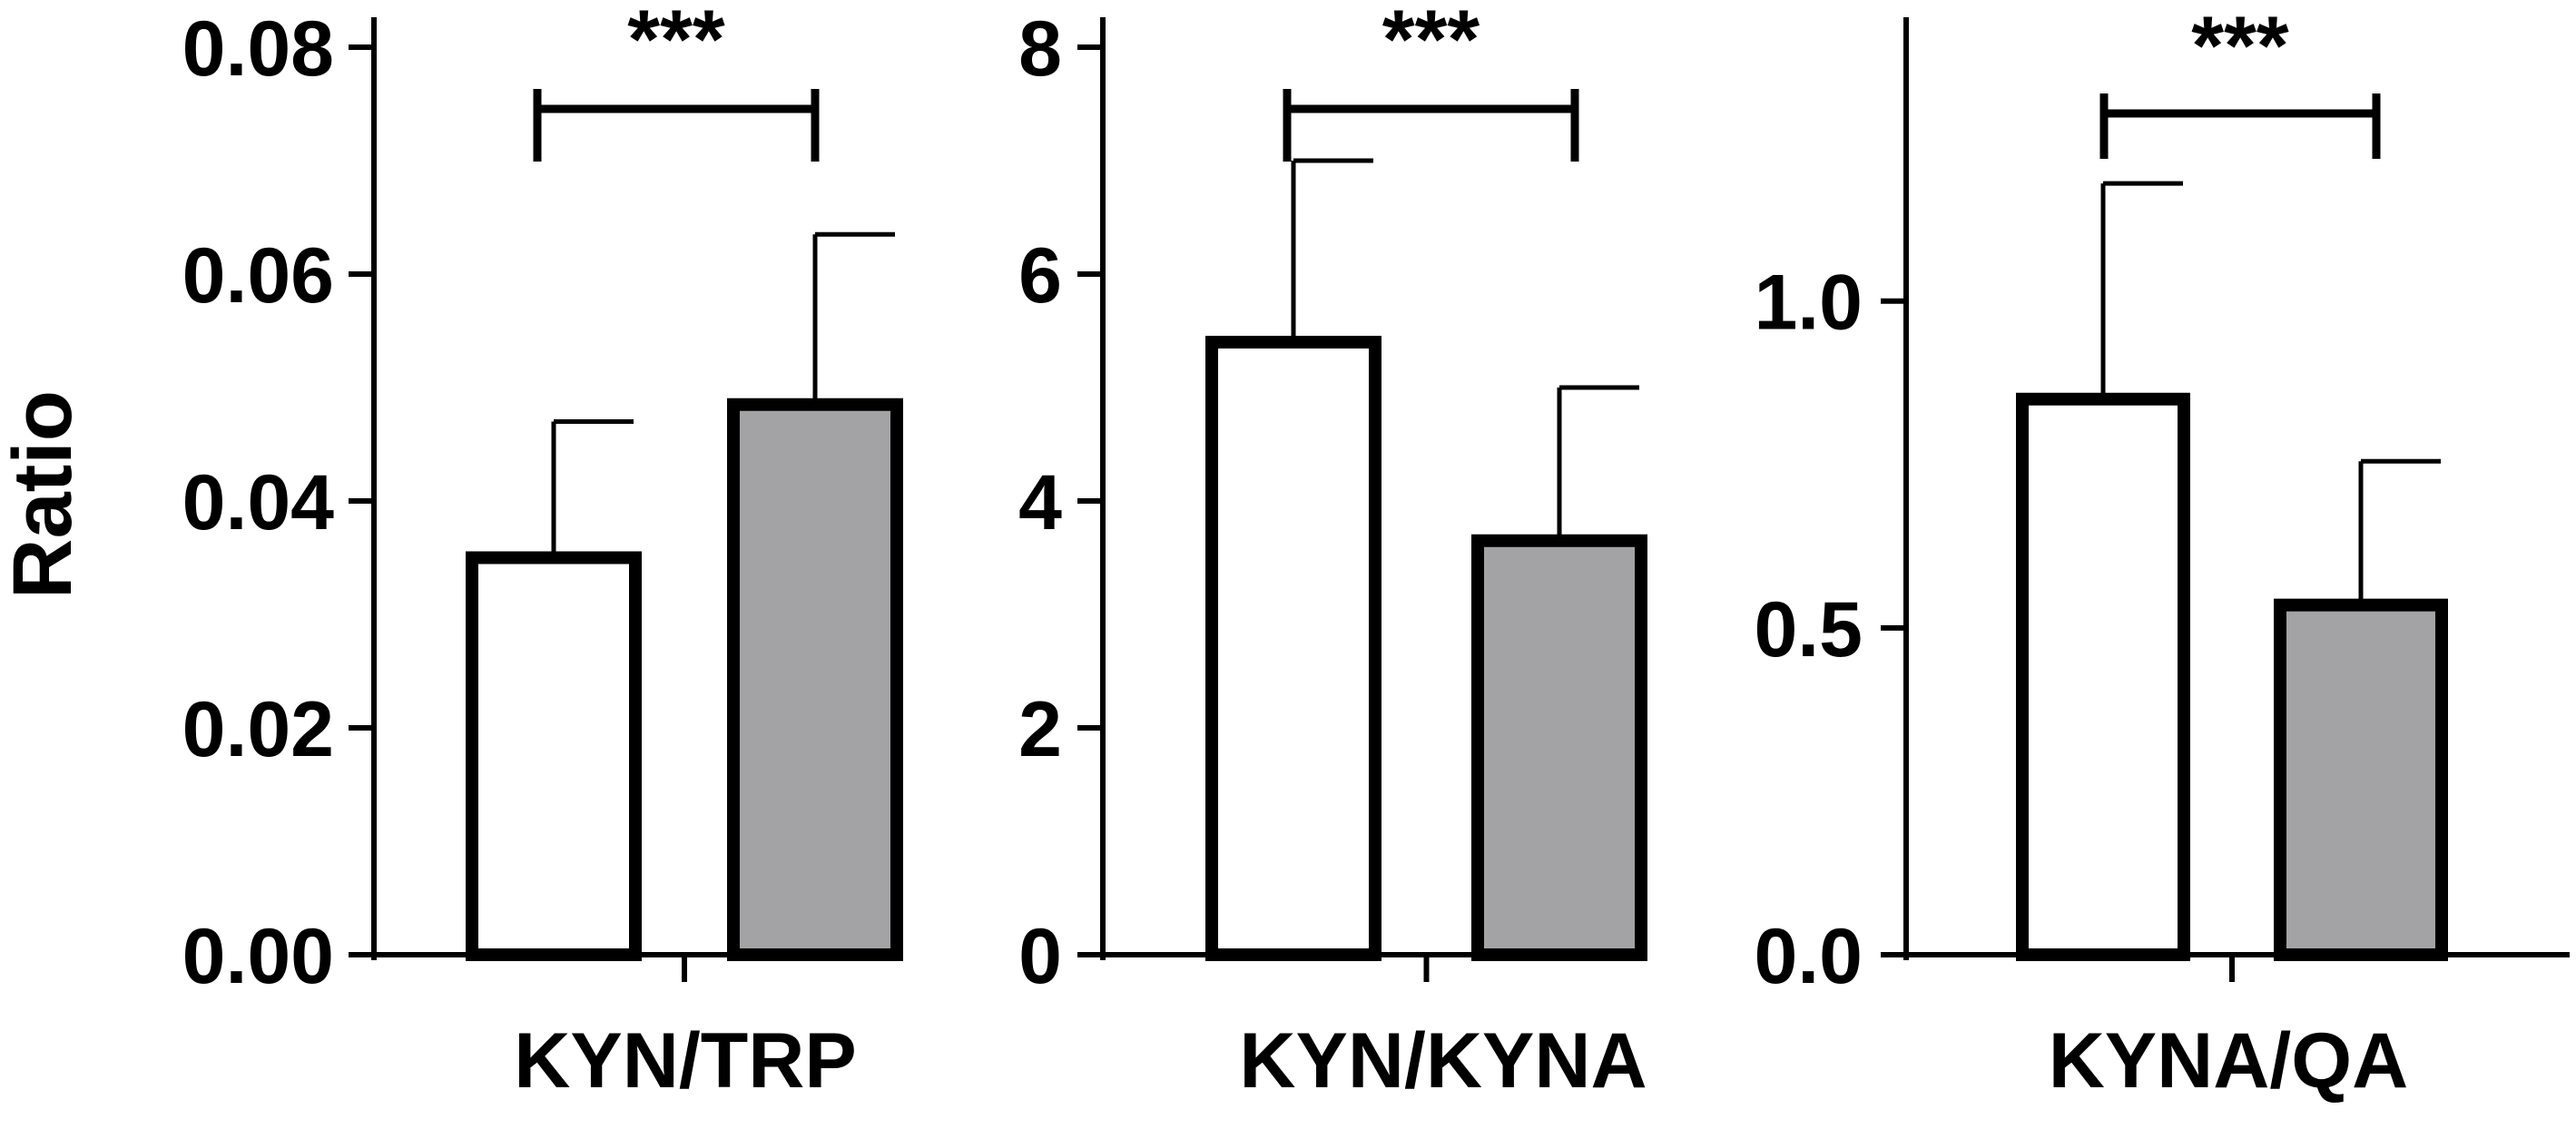  Describe the element at coordinates (1040, 956) in the screenshot. I see `y-tick-label: 0` at that location.